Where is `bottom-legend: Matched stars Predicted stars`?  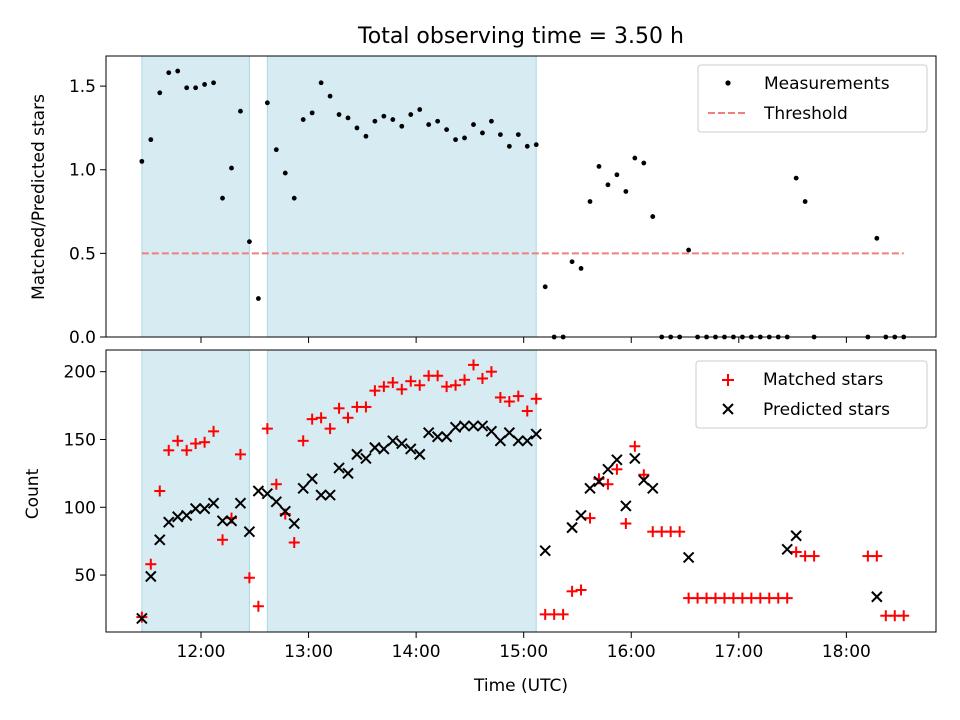
bottom-legend: Matched stars Predicted stars is located at coordinates (811, 394).